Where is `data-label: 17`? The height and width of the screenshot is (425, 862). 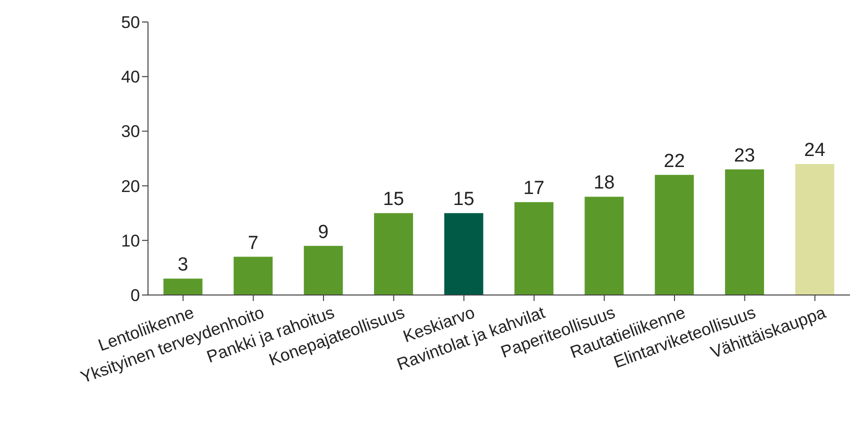
data-label: 17 is located at coordinates (534, 189).